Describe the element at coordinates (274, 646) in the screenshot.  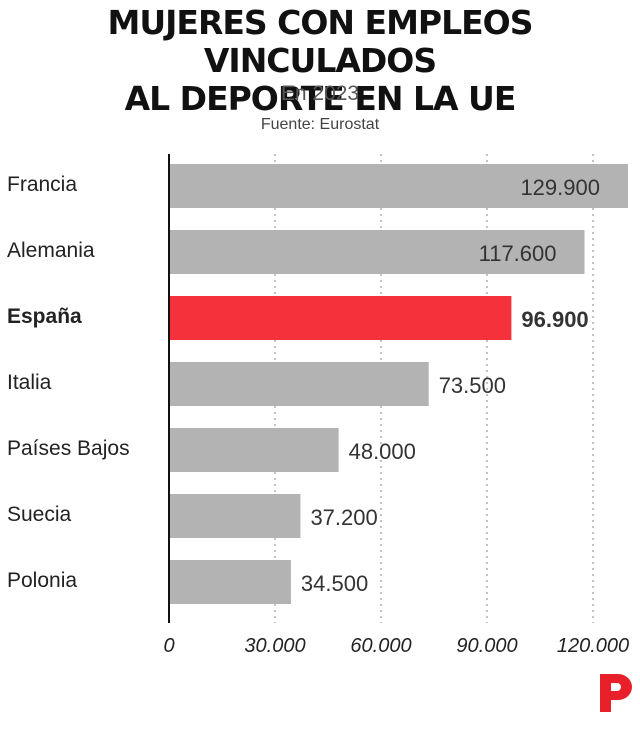
I see `x-tick-label: 30.000` at that location.